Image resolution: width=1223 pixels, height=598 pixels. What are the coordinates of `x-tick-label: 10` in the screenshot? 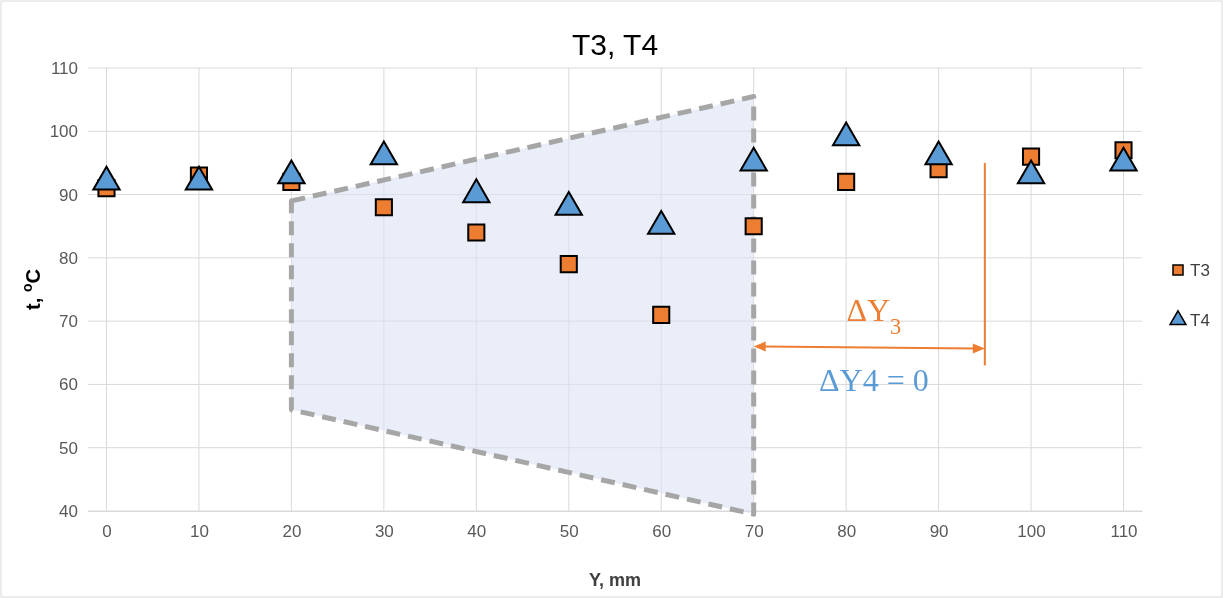 It's located at (199, 532).